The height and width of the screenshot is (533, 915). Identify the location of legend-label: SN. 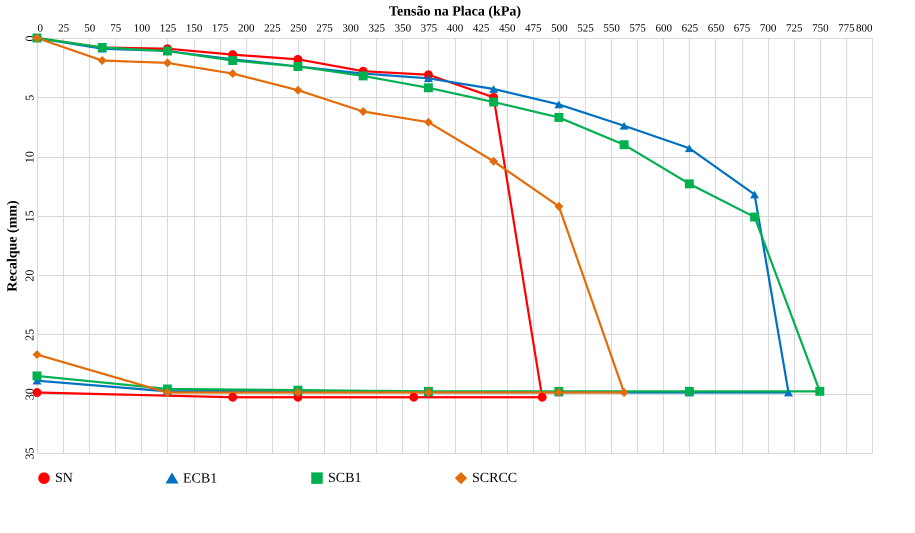
(64, 478).